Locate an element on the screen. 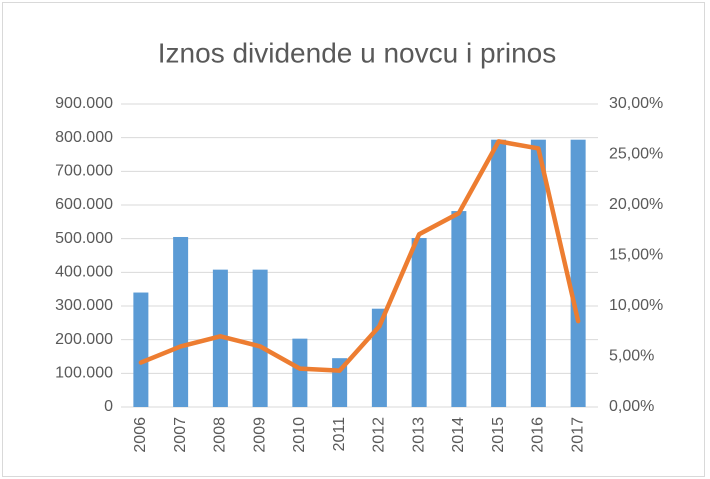 The image size is (710, 479). y-tick-label: 800.000 is located at coordinates (84, 137).